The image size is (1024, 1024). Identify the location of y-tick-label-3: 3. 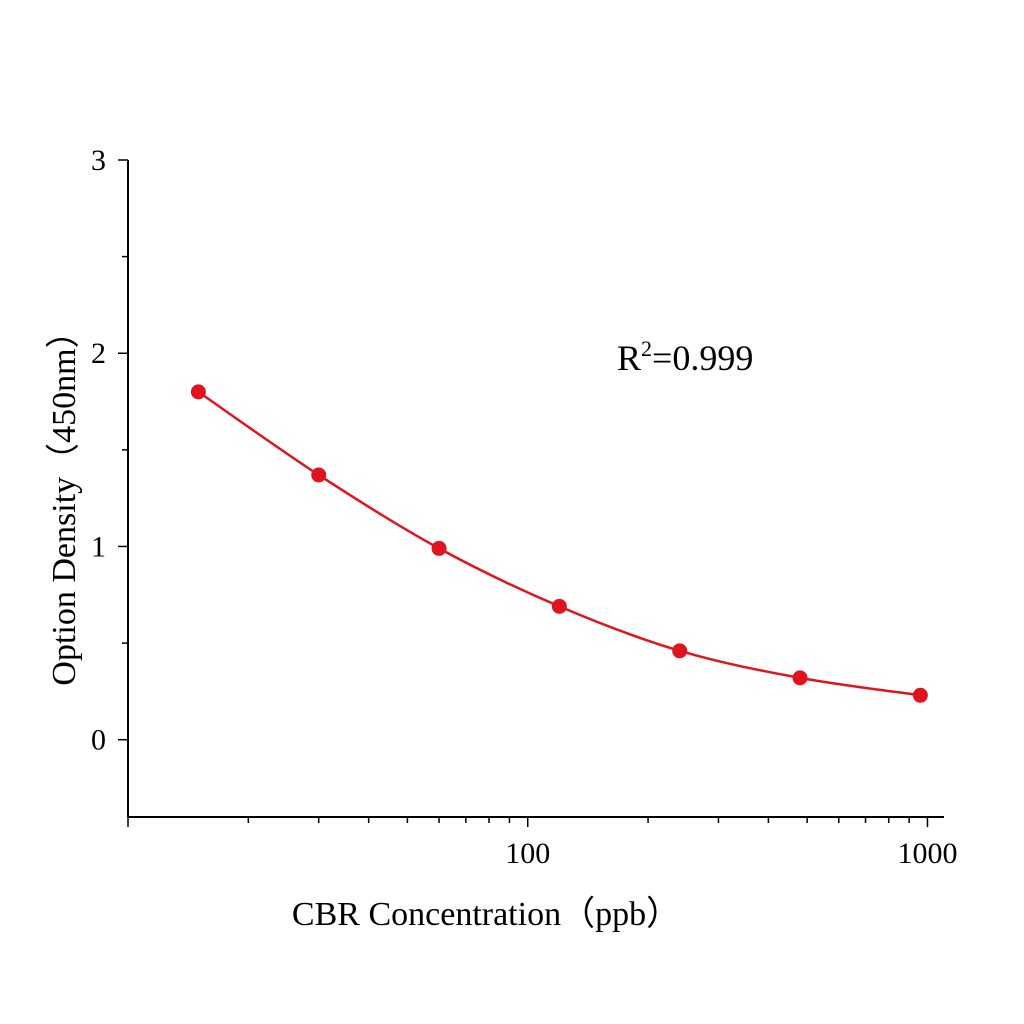
(98, 160).